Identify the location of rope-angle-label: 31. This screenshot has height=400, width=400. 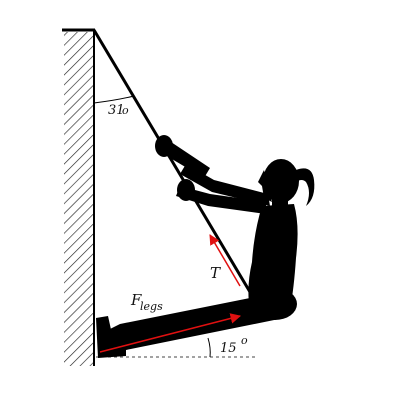
(116, 110).